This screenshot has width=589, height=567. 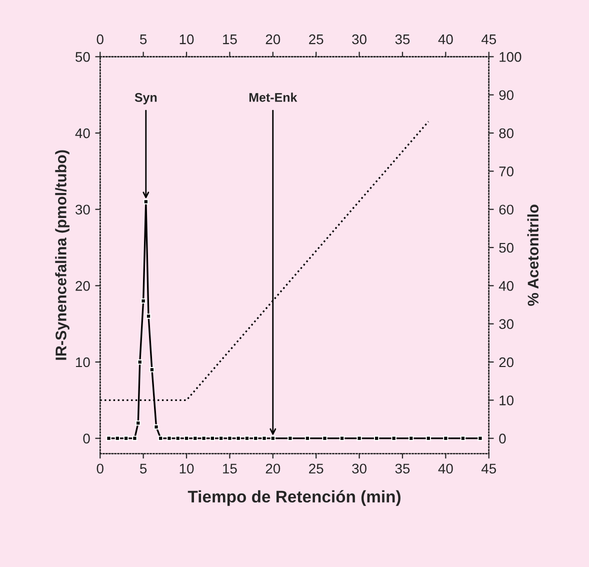 What do you see at coordinates (506, 324) in the screenshot?
I see `y2-tick-label: 30` at bounding box center [506, 324].